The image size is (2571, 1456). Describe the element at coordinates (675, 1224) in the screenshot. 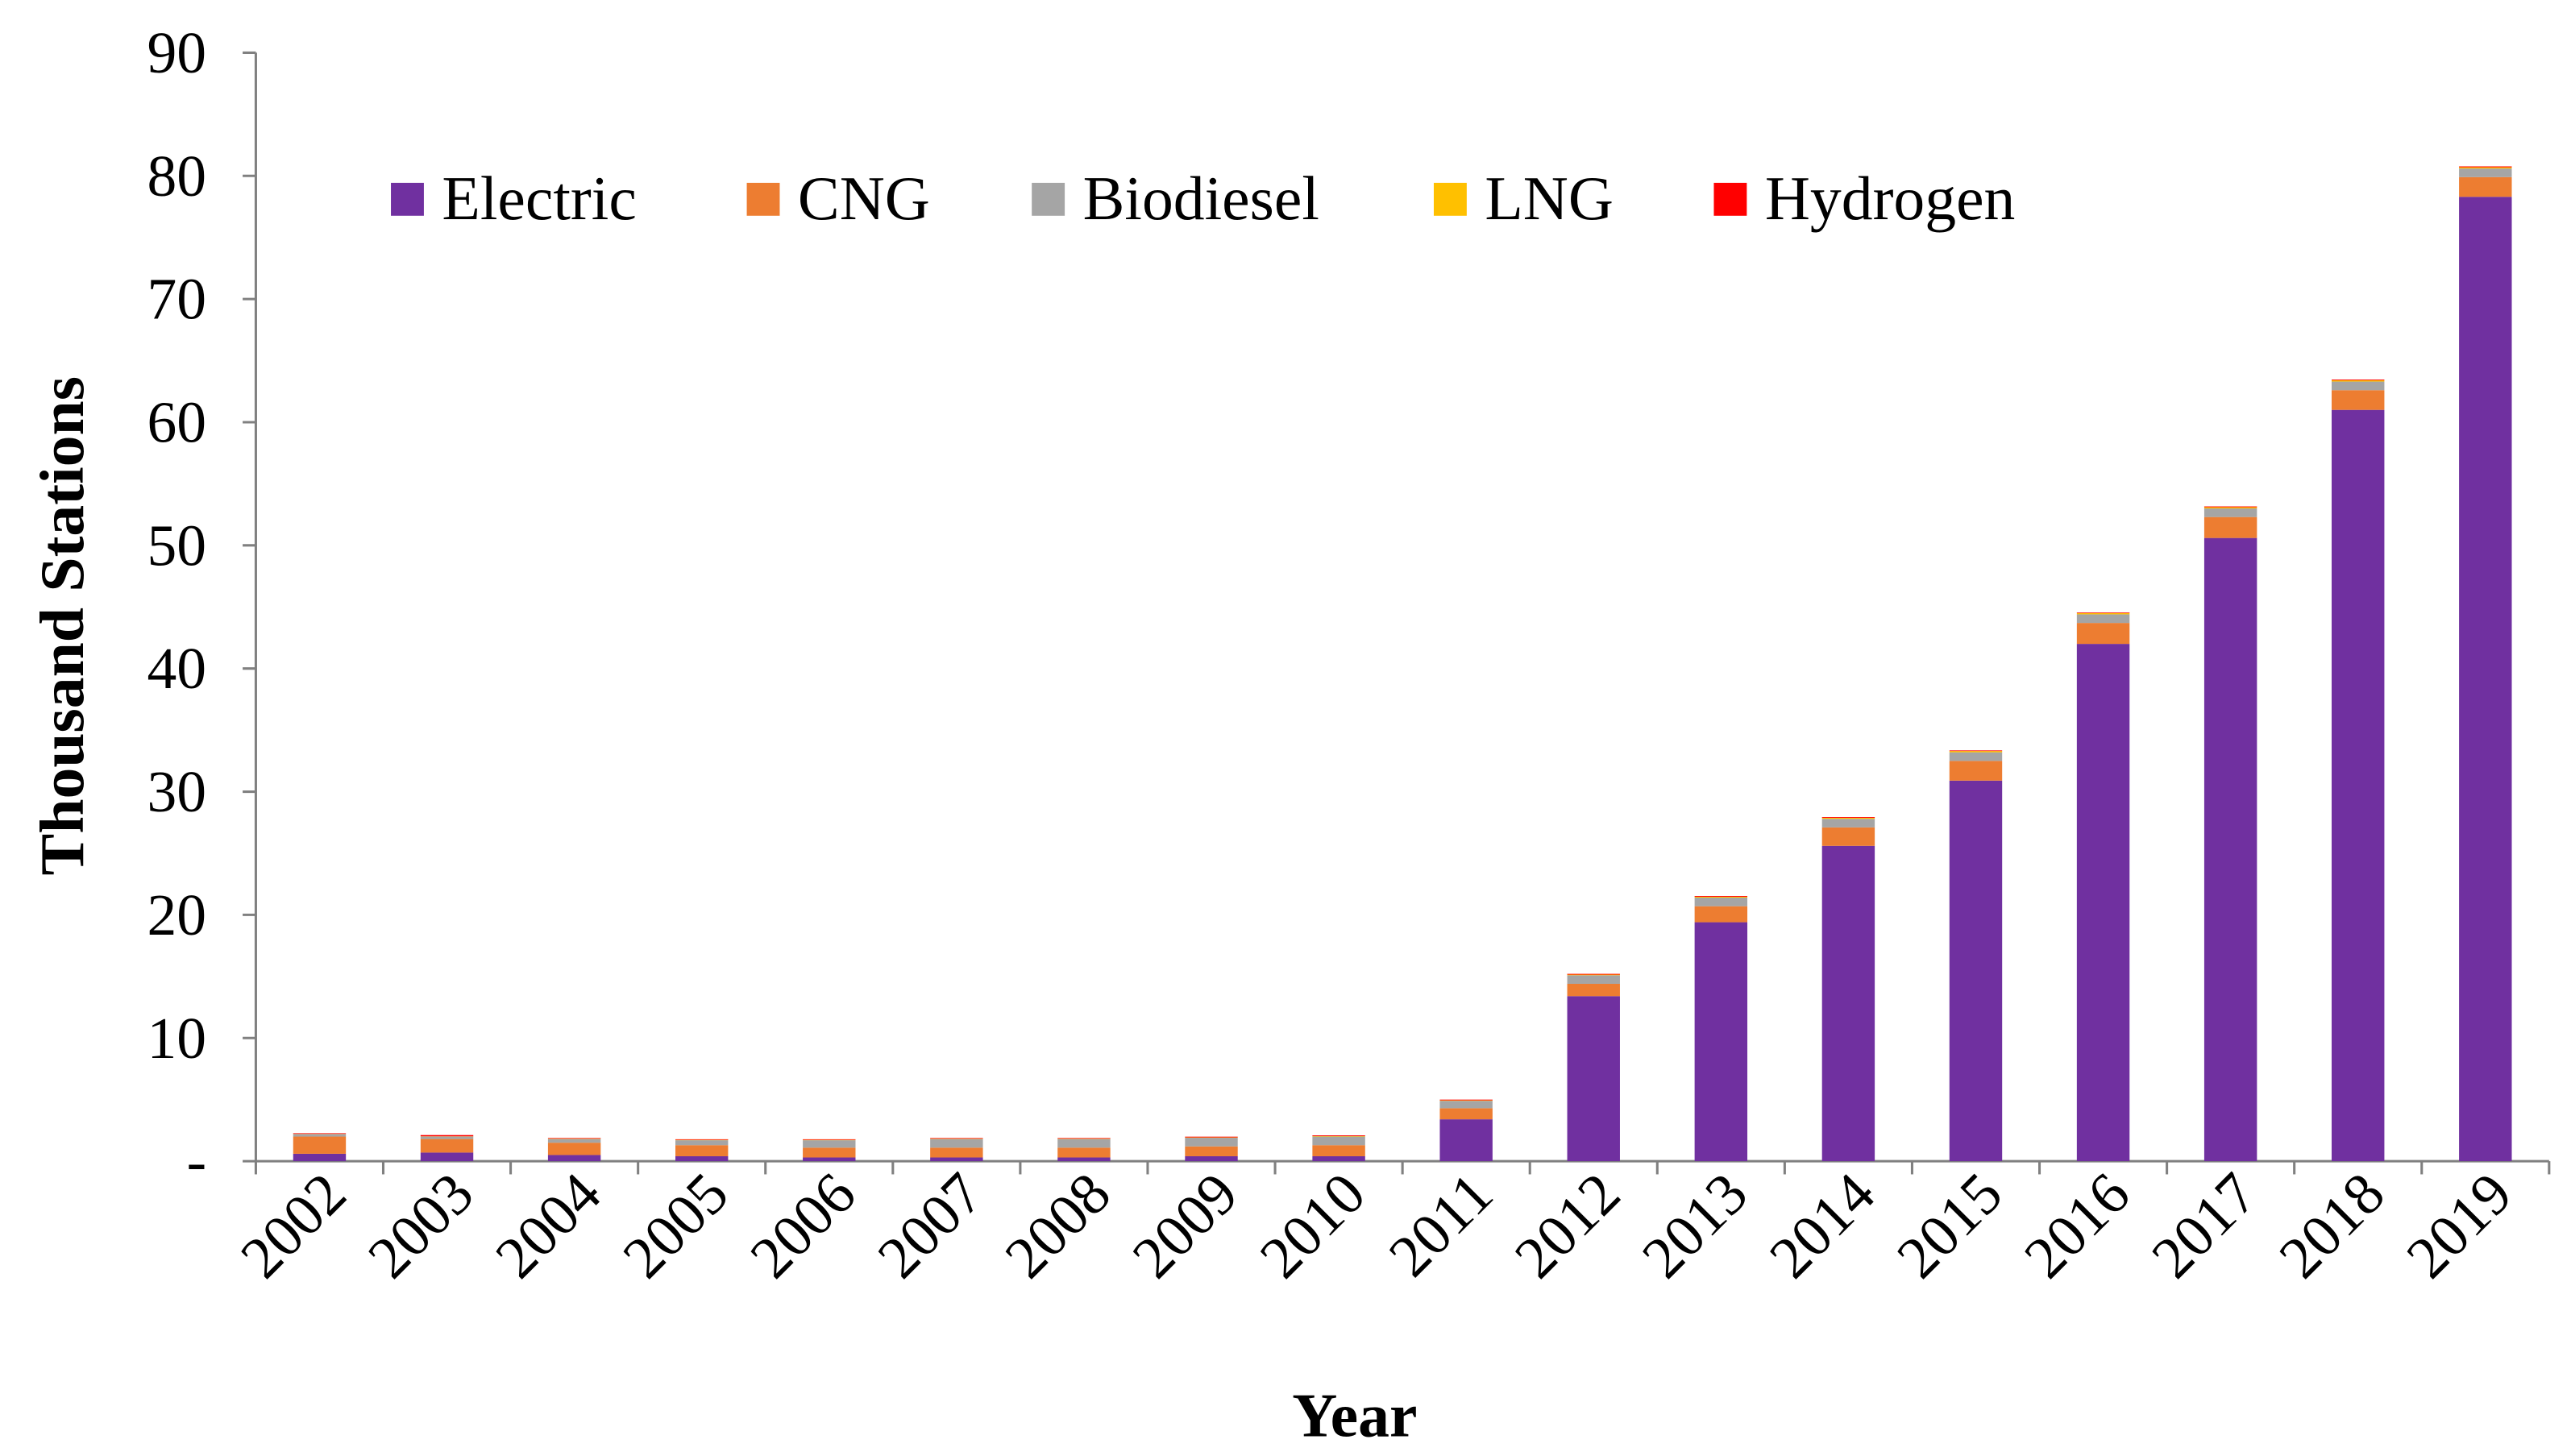

I see `x-tick-label: 2005` at that location.